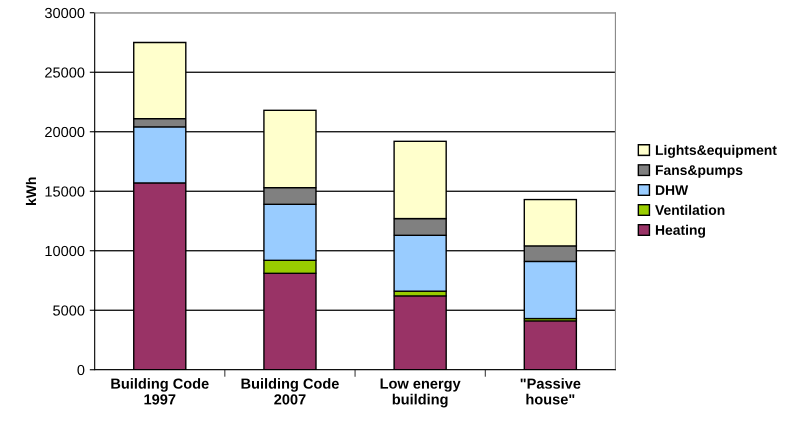 This screenshot has width=789, height=425. What do you see at coordinates (420, 393) in the screenshot?
I see `x-tick-label: Low energy building` at bounding box center [420, 393].